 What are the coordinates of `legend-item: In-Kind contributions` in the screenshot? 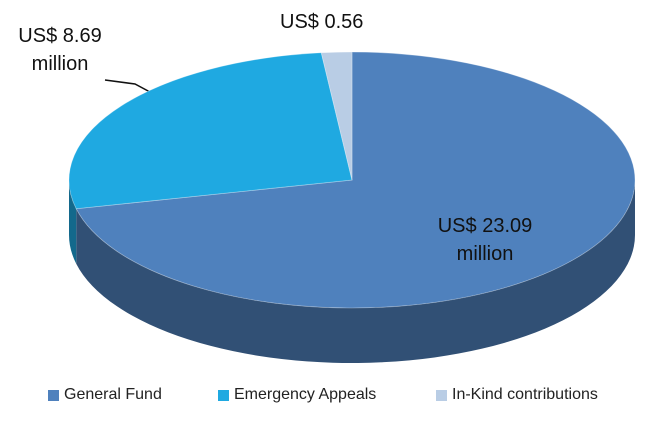 It's located at (517, 395).